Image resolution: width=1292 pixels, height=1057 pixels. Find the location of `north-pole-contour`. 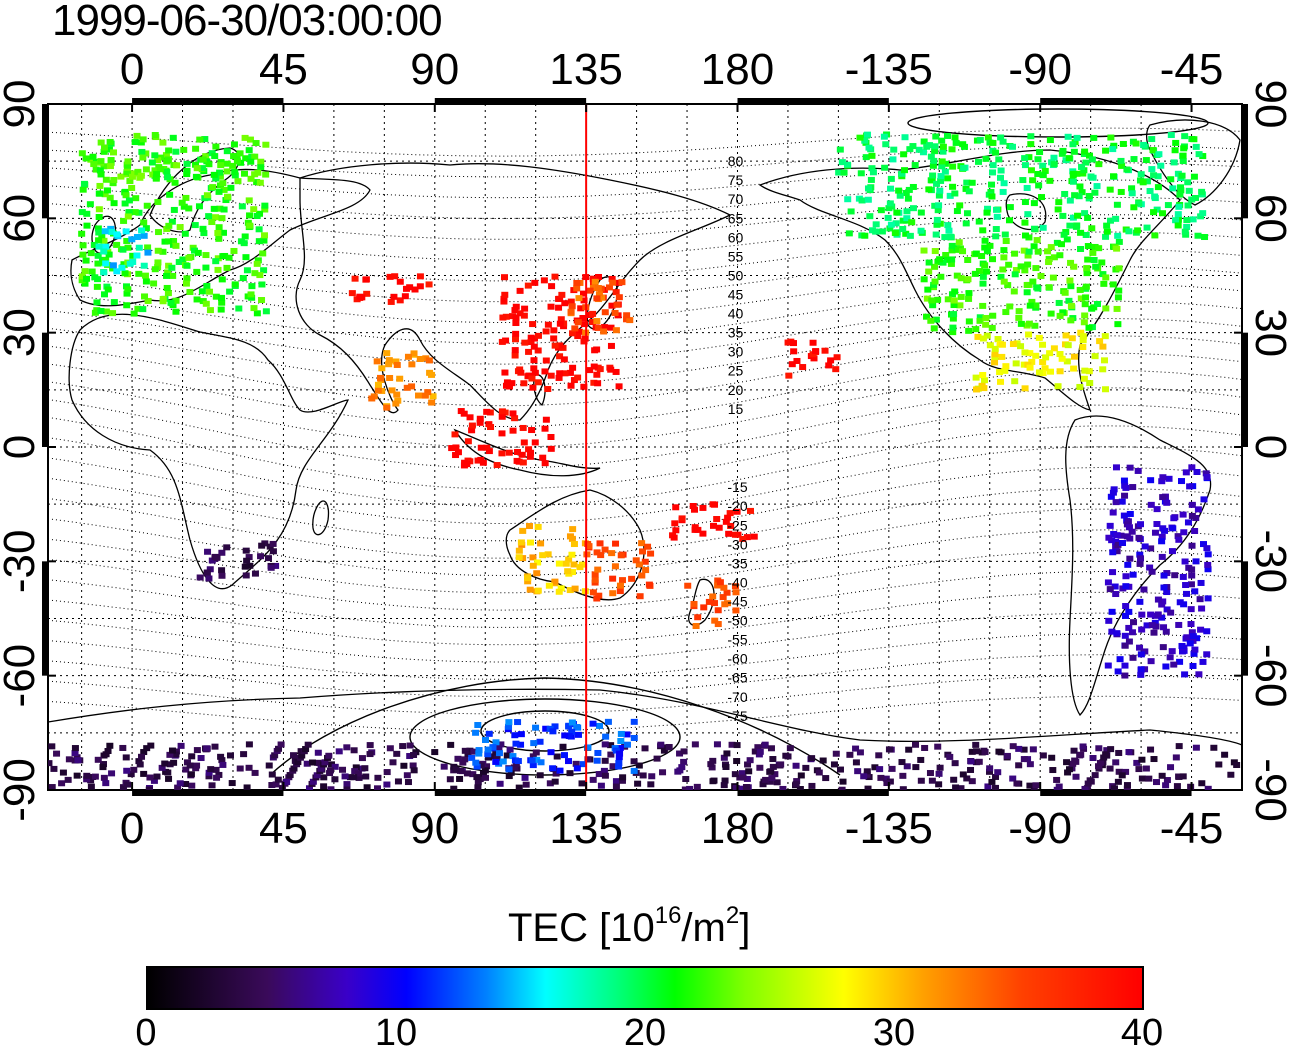

north-pole-contour is located at coordinates (1058, 123).